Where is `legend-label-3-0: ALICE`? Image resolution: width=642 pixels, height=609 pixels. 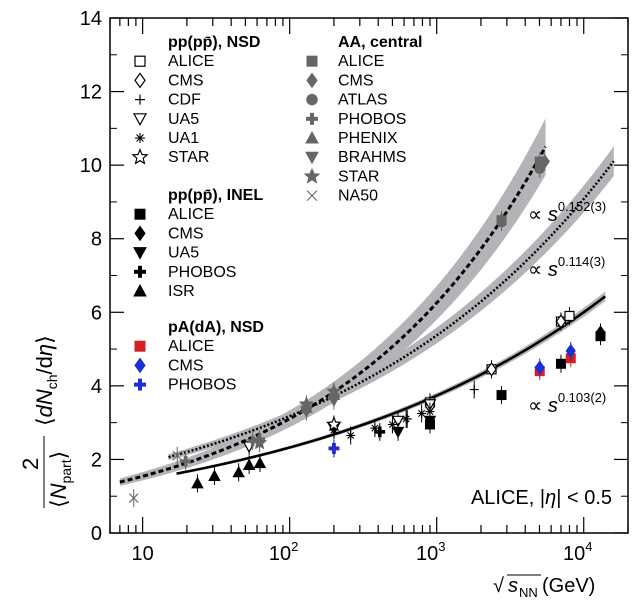
legend-label-3-0: ALICE is located at coordinates (361, 61).